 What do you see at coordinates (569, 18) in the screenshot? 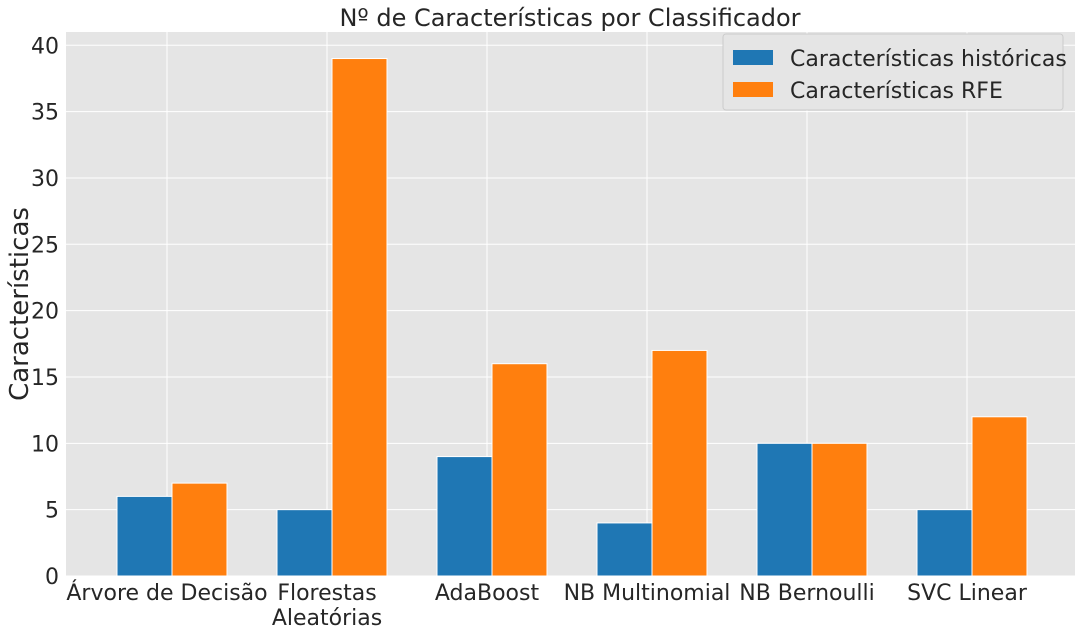
I see `chart-title: Nº de Características por Classificador` at bounding box center [569, 18].